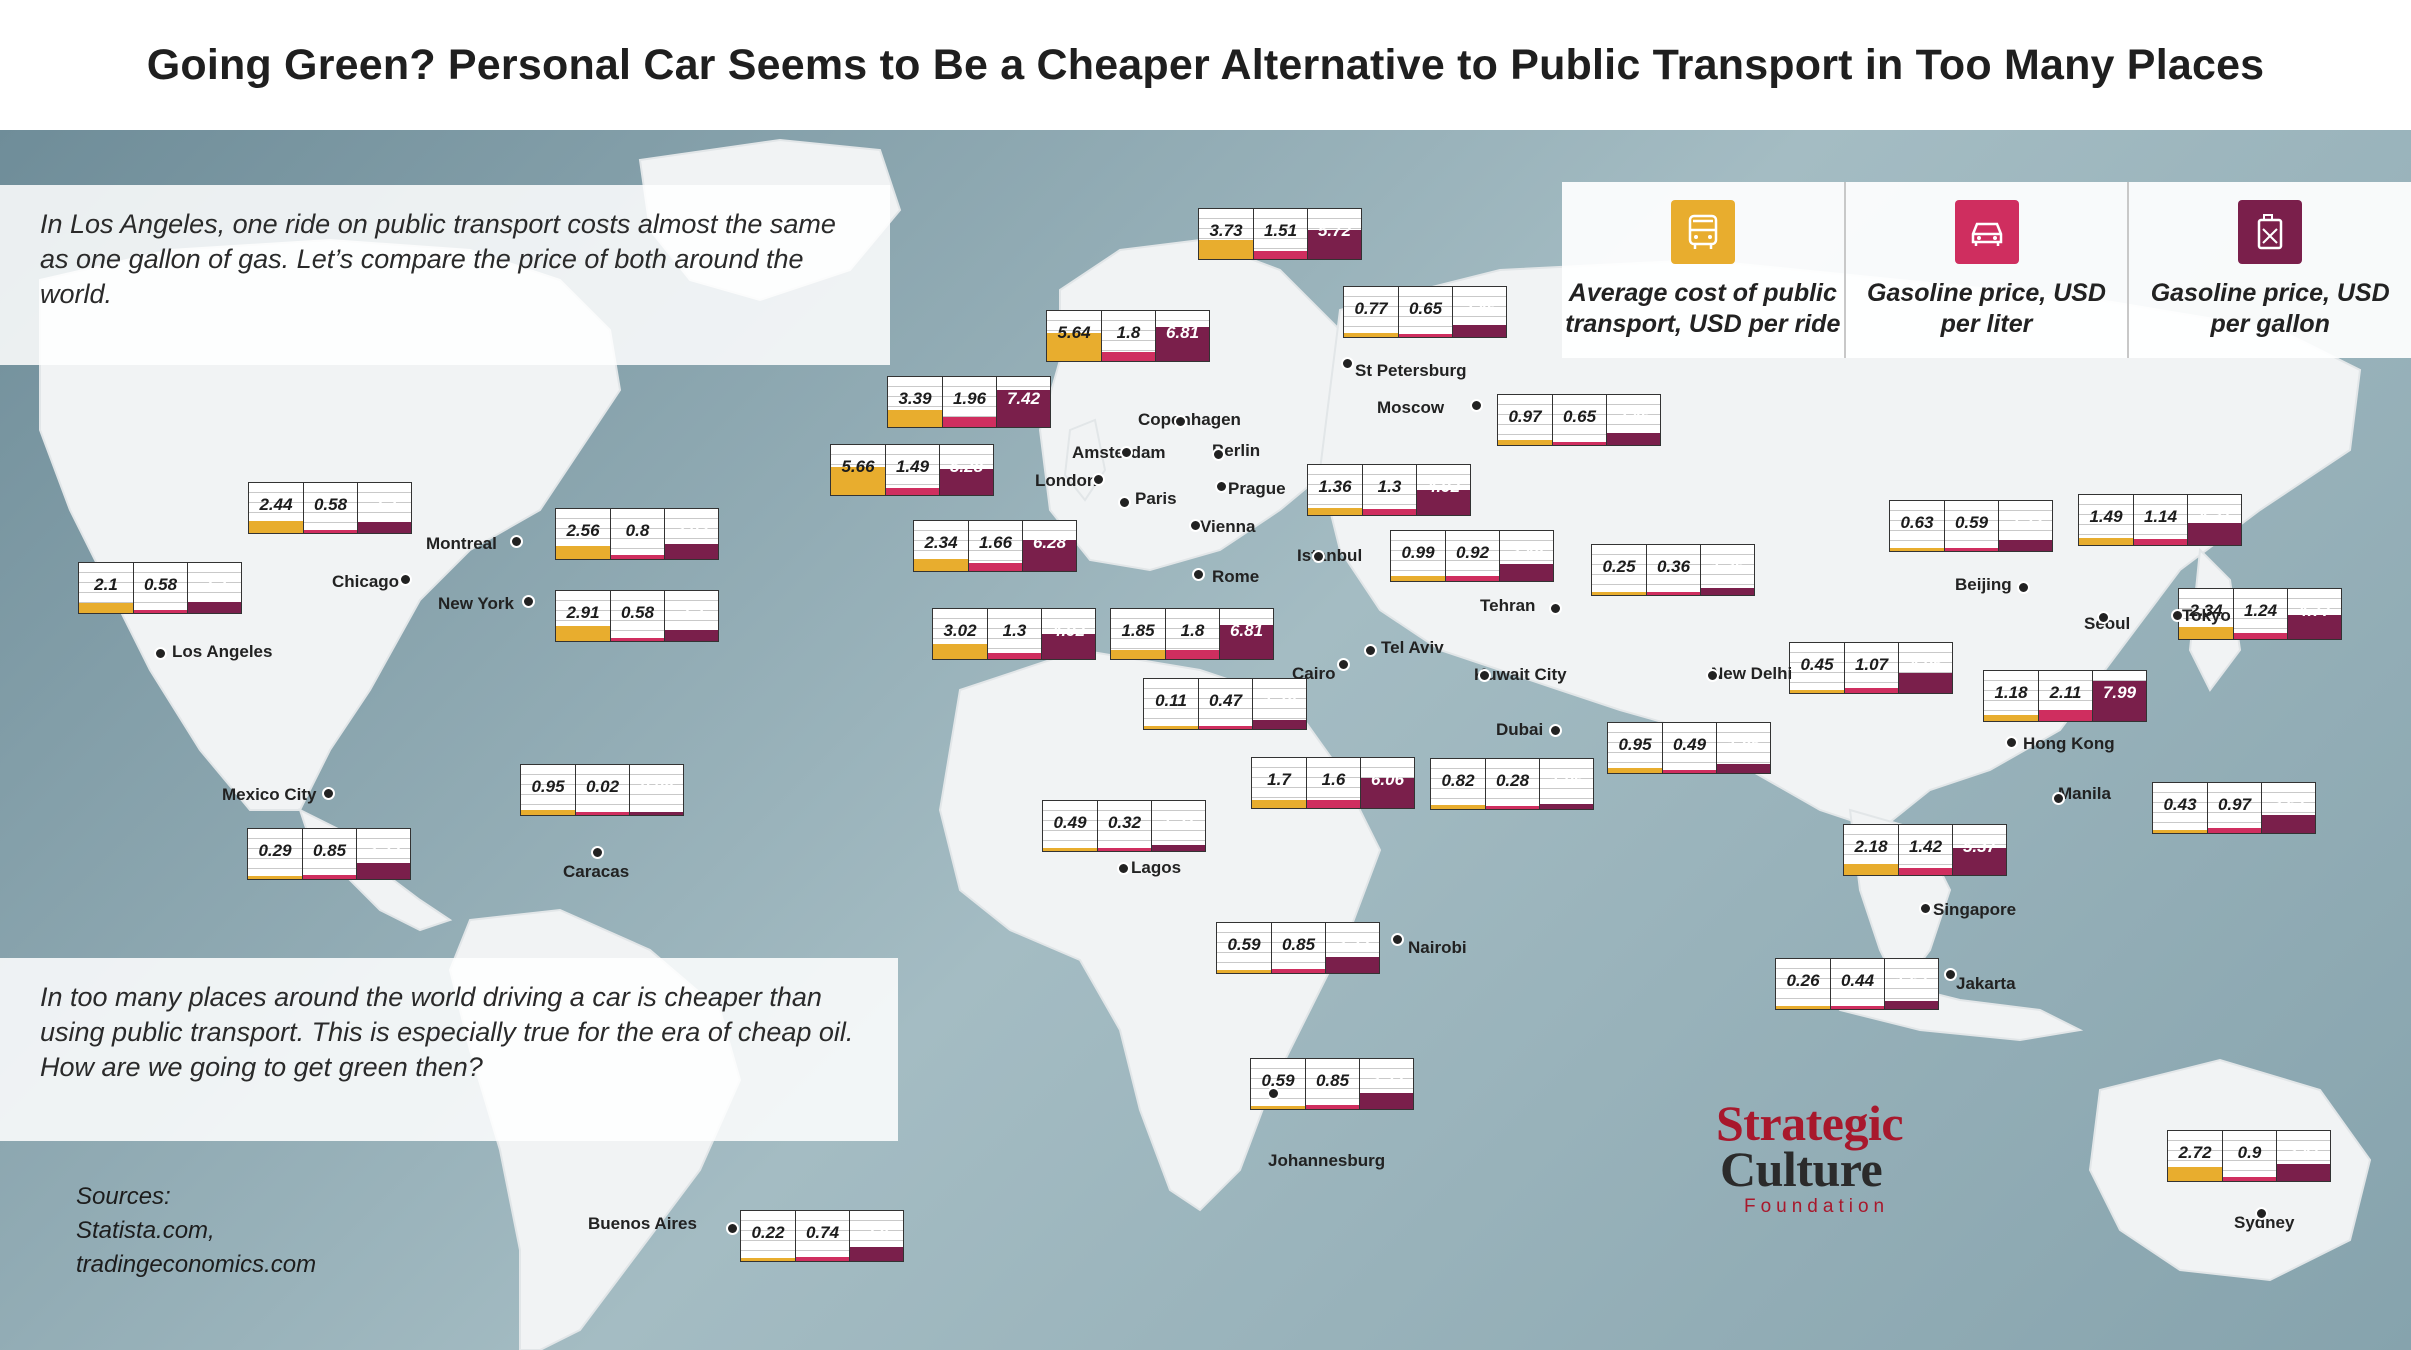 Image resolution: width=2411 pixels, height=1350 pixels. I want to click on mexico-city-pt-value: 0.29, so click(275, 850).